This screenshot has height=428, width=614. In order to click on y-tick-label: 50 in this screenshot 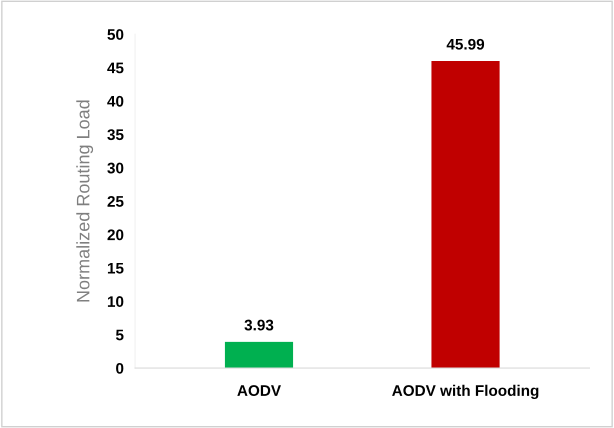, I will do `click(115, 34)`.